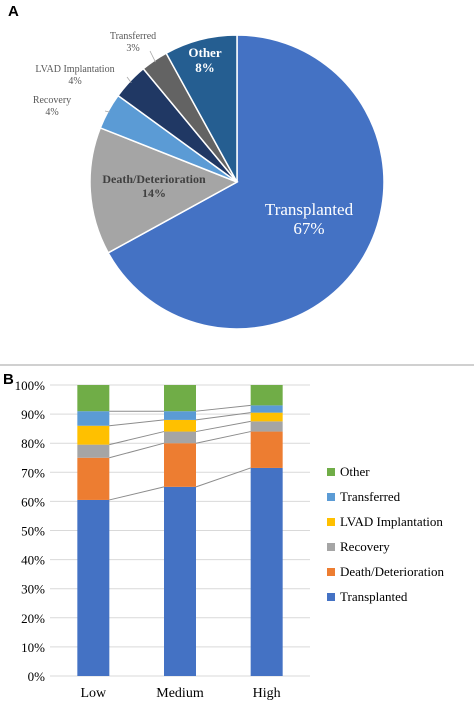 The height and width of the screenshot is (716, 474). What do you see at coordinates (204, 52) in the screenshot?
I see `pie-label-other: Other` at bounding box center [204, 52].